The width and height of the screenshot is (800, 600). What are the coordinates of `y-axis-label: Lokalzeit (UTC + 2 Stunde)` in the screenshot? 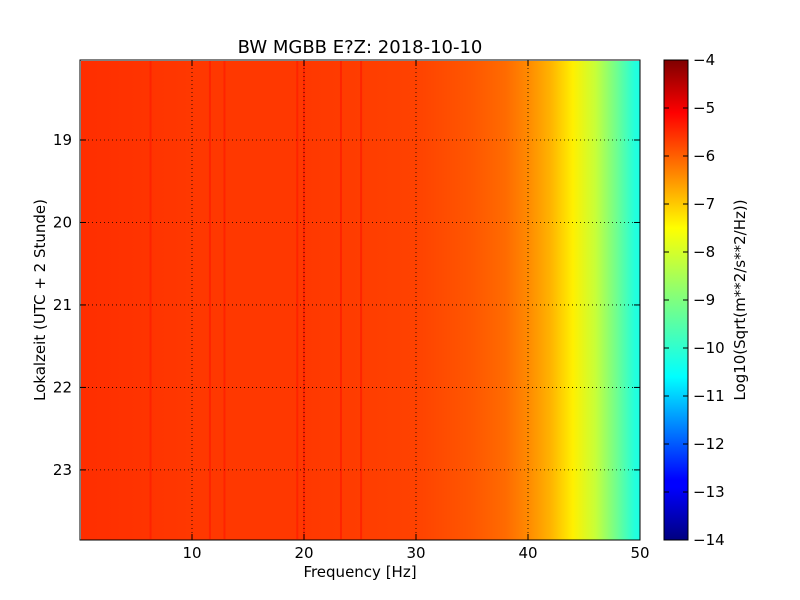 It's located at (40, 300).